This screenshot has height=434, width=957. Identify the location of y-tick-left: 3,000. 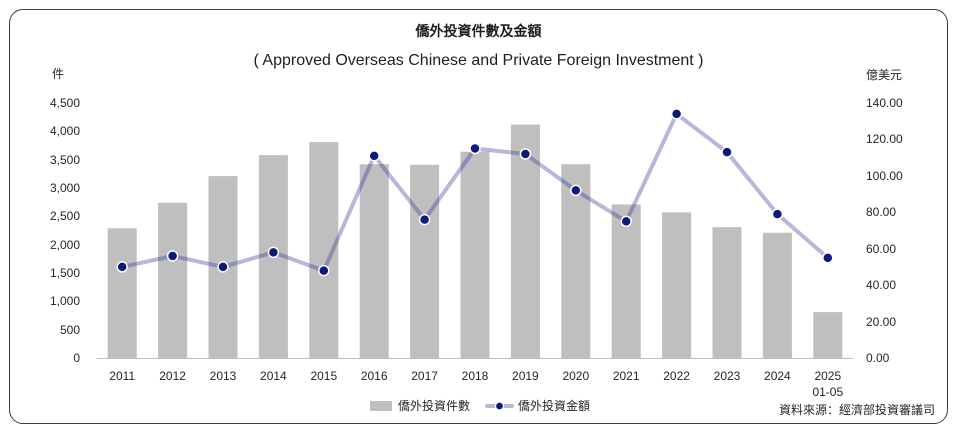
(64, 188).